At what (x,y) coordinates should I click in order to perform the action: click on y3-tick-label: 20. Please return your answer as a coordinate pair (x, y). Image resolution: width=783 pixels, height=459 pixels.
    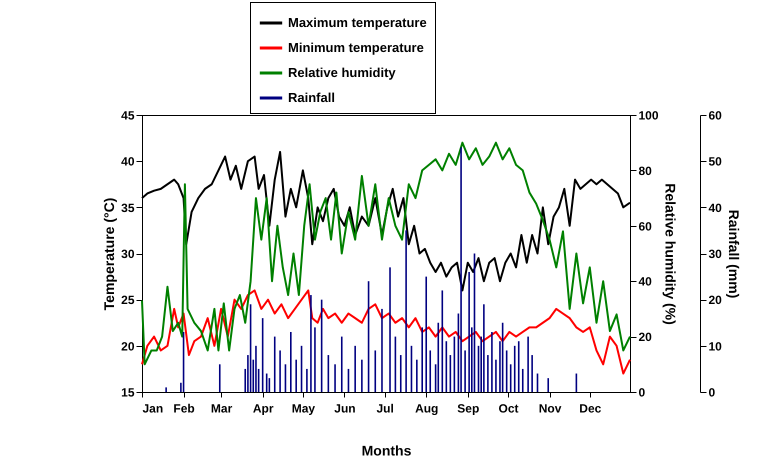
    Looking at the image, I should click on (715, 300).